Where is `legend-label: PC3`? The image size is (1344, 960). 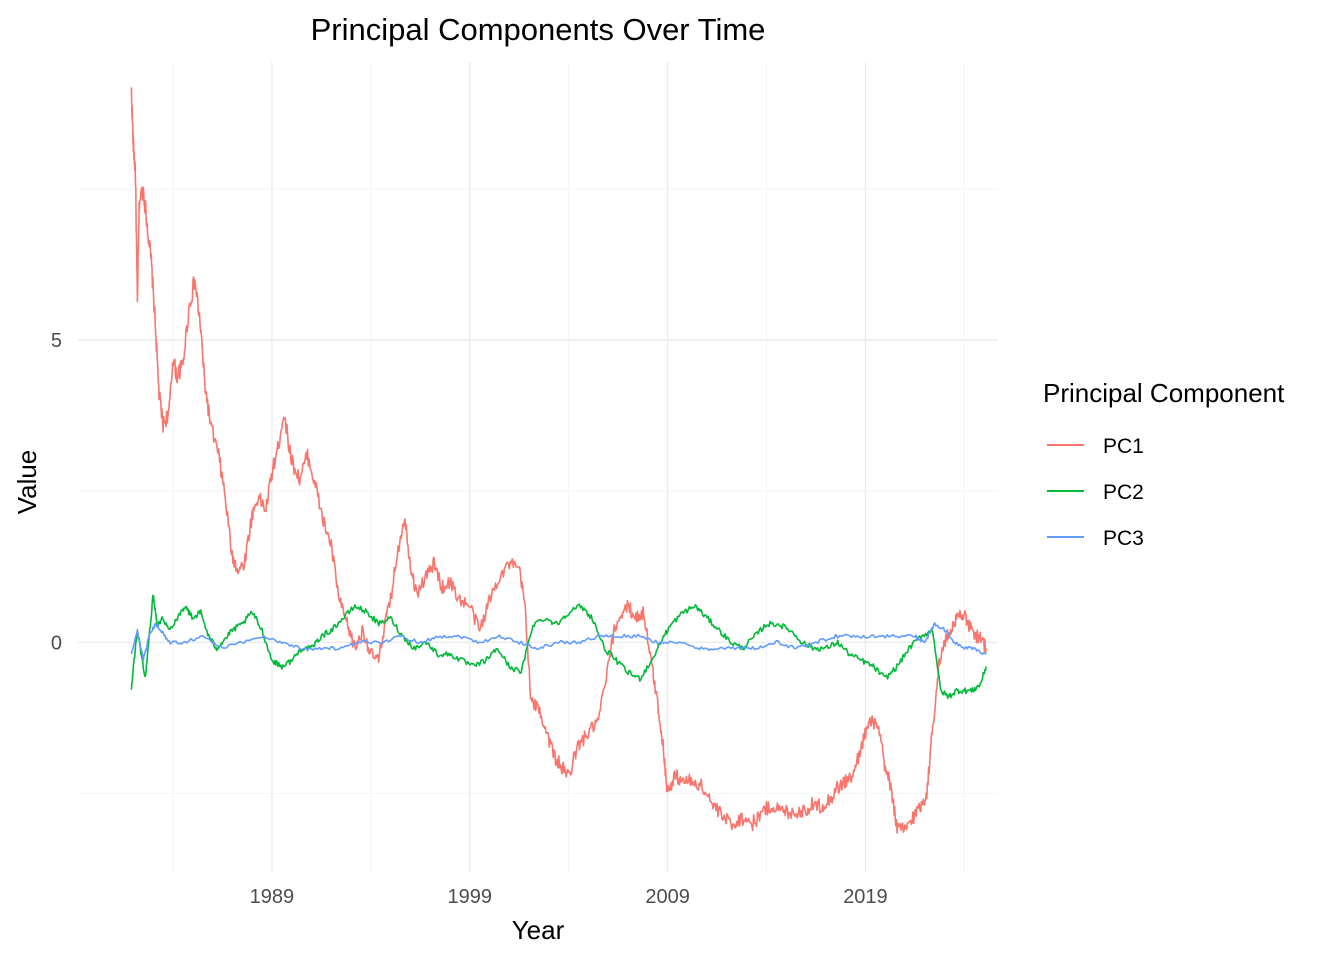 legend-label: PC3 is located at coordinates (1123, 538).